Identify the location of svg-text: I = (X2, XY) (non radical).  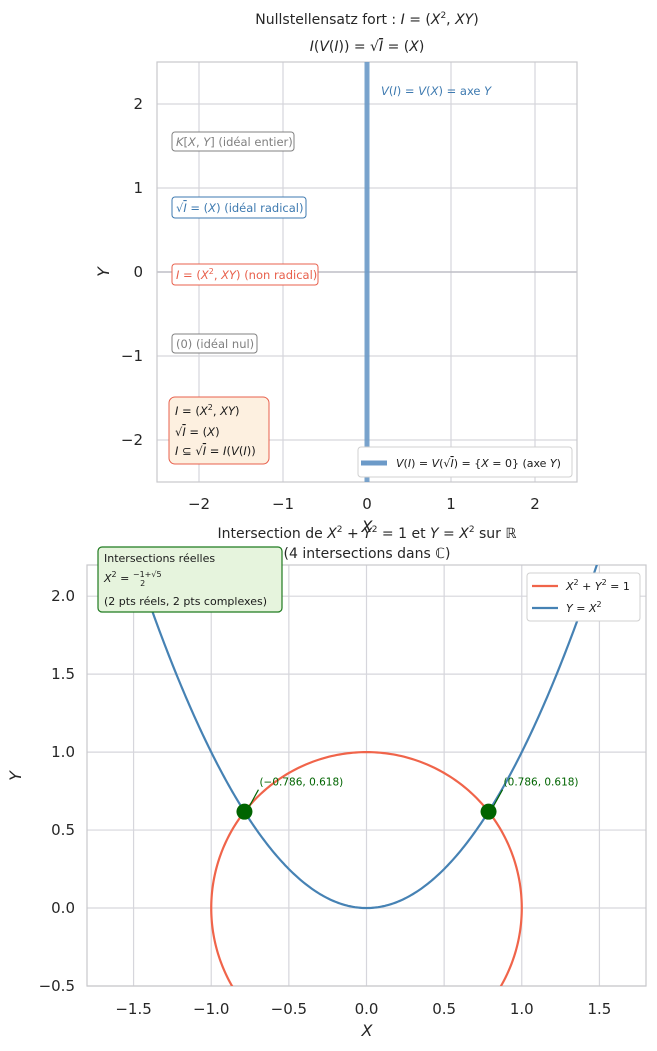
(246, 274).